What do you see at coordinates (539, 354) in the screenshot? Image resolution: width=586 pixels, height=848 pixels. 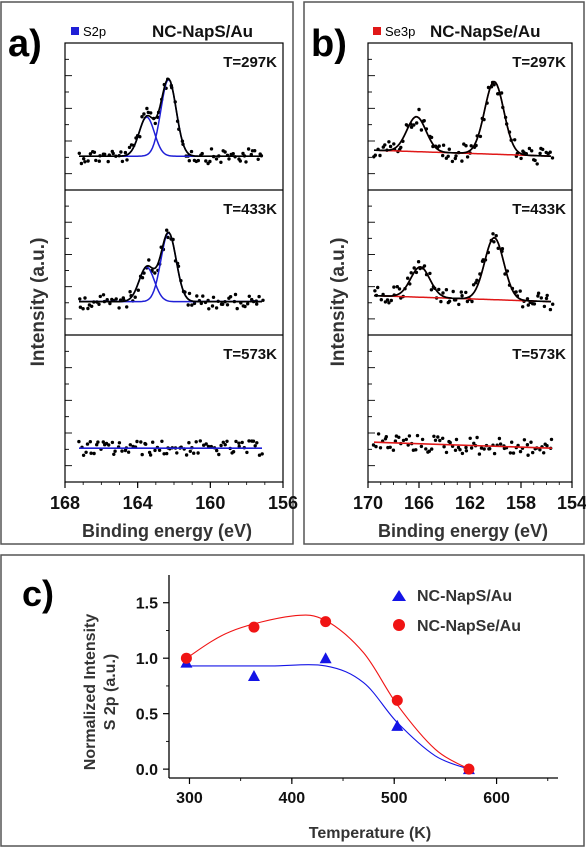 I see `panel-b-temp-label: T=573K` at bounding box center [539, 354].